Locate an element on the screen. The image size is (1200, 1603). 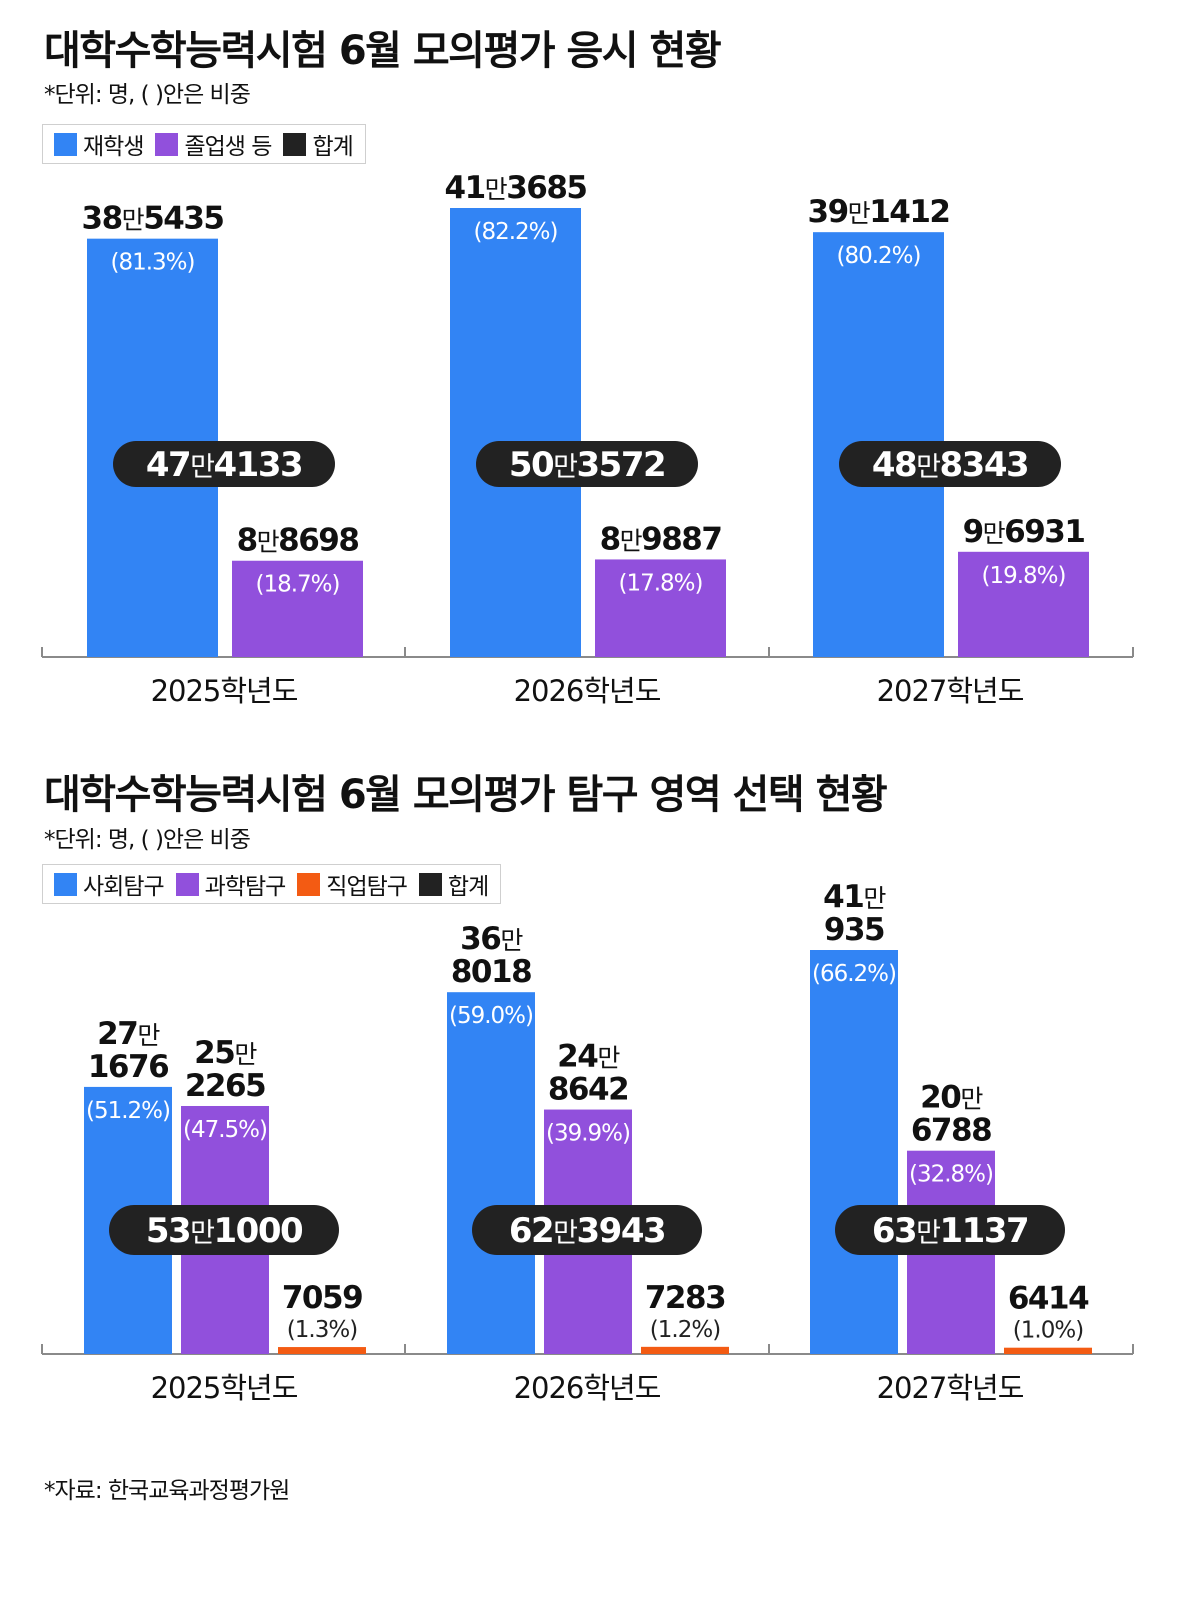
total-label: 48만8343 is located at coordinates (950, 465).